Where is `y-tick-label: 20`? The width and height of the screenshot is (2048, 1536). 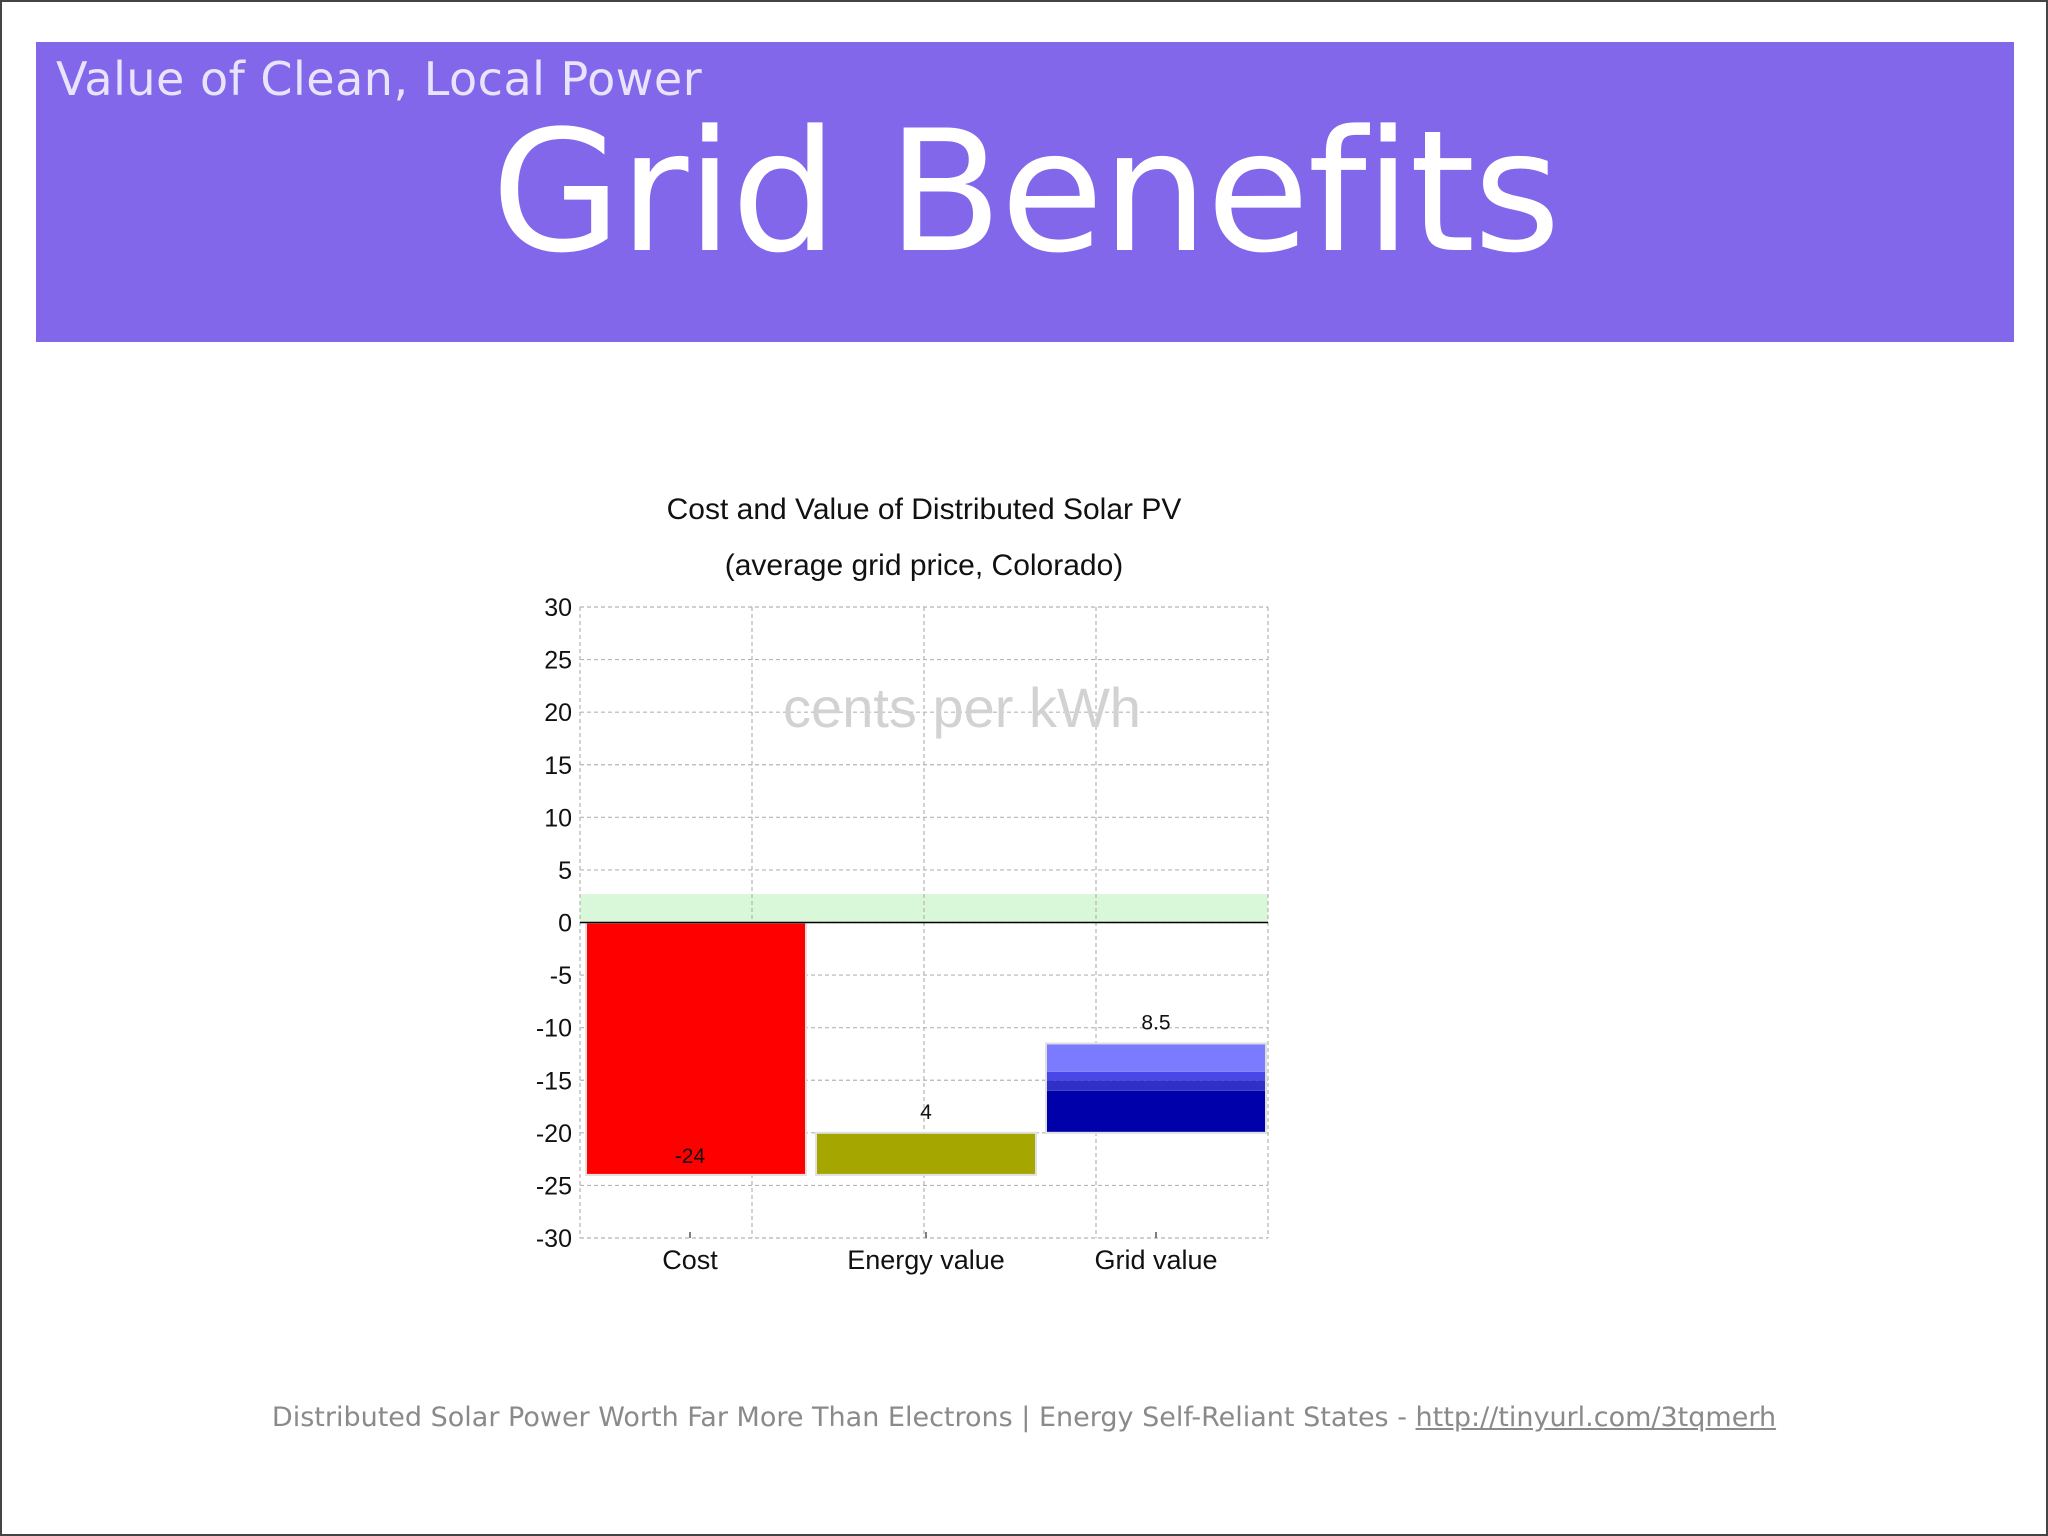 y-tick-label: 20 is located at coordinates (558, 713).